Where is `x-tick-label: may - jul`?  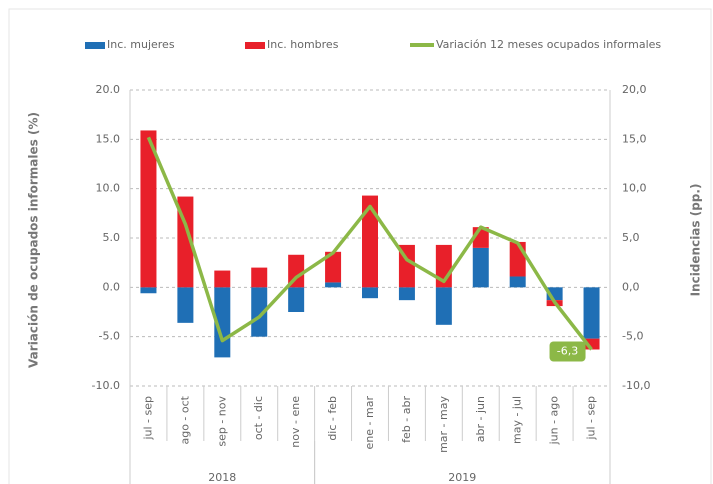
x-tick-label: may - jul is located at coordinates (517, 420).